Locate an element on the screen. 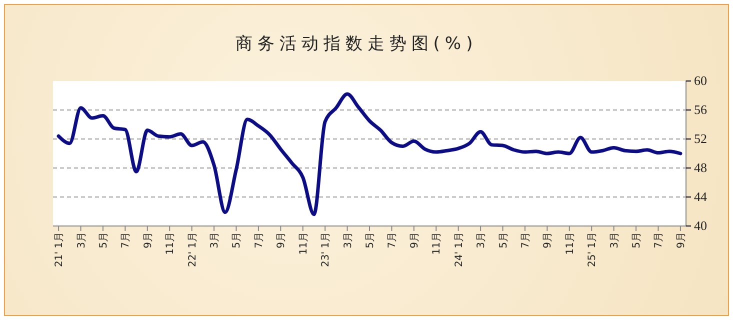 The height and width of the screenshot is (320, 733). y-tick-label: 60 is located at coordinates (700, 80).